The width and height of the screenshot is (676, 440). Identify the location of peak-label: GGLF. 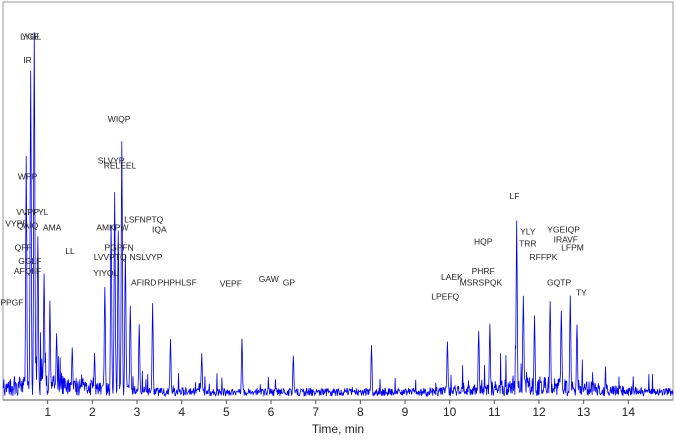
(29, 261).